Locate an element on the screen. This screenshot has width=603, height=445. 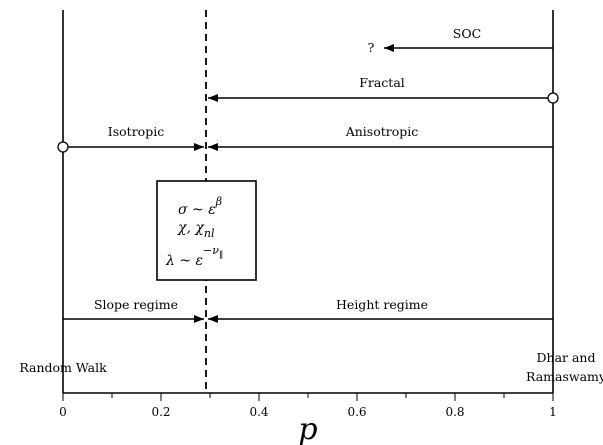
random-walk-label: Random Walk is located at coordinates (63, 367).